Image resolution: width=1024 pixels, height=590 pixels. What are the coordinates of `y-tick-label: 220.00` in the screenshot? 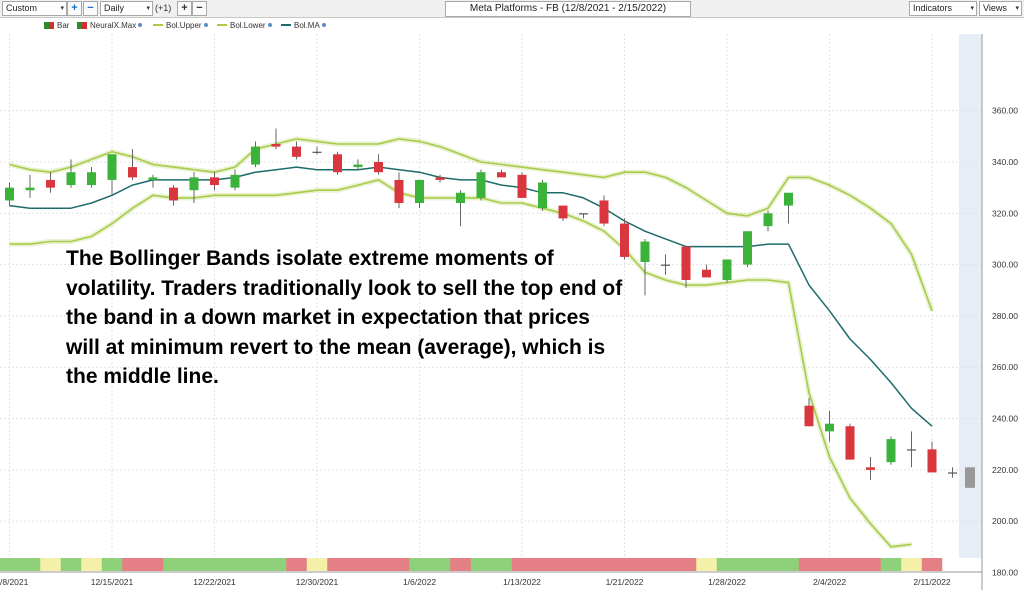 It's located at (1005, 470).